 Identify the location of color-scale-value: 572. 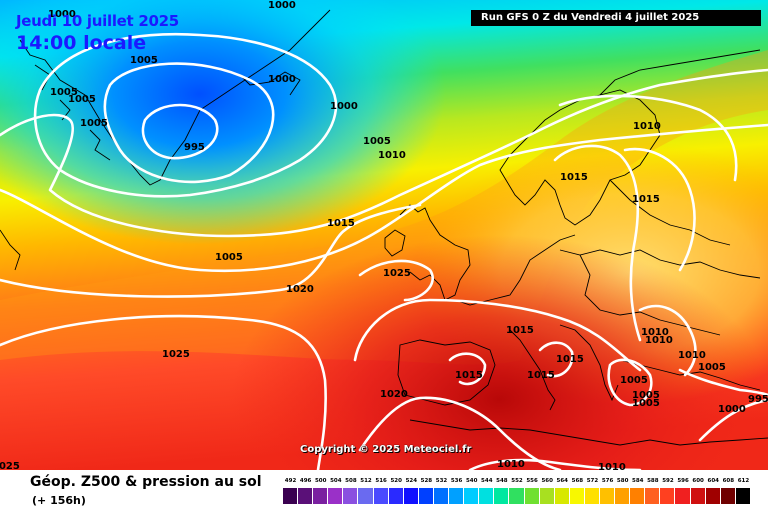
(592, 481).